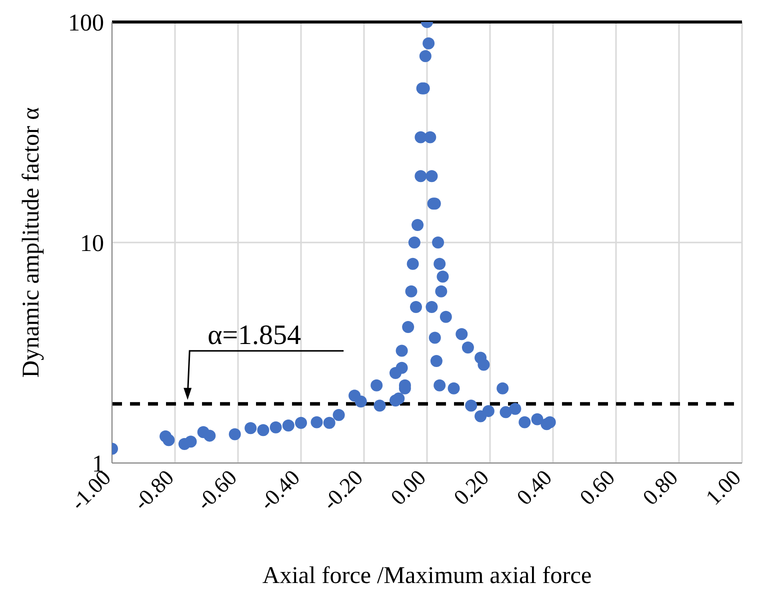 This screenshot has height=601, width=760. I want to click on x-tick-label: 0.40, so click(534, 487).